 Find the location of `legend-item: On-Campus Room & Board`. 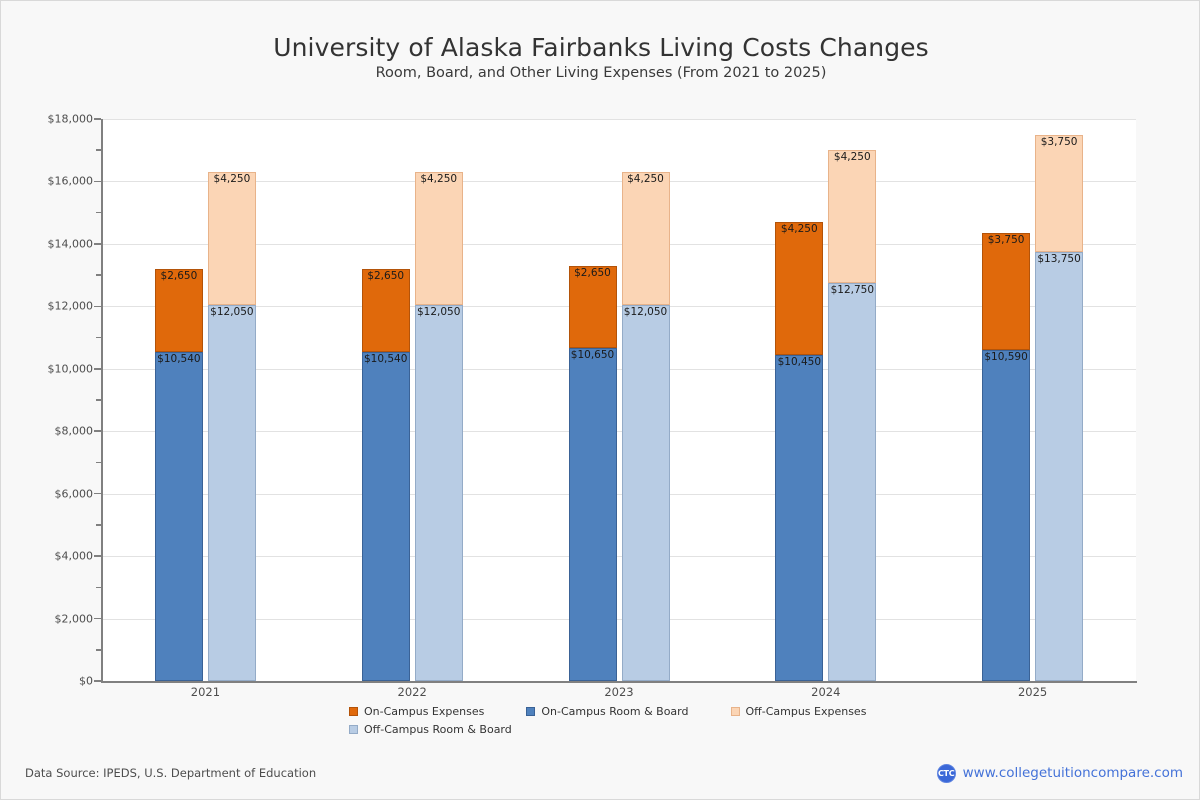

legend-item: On-Campus Room & Board is located at coordinates (607, 711).